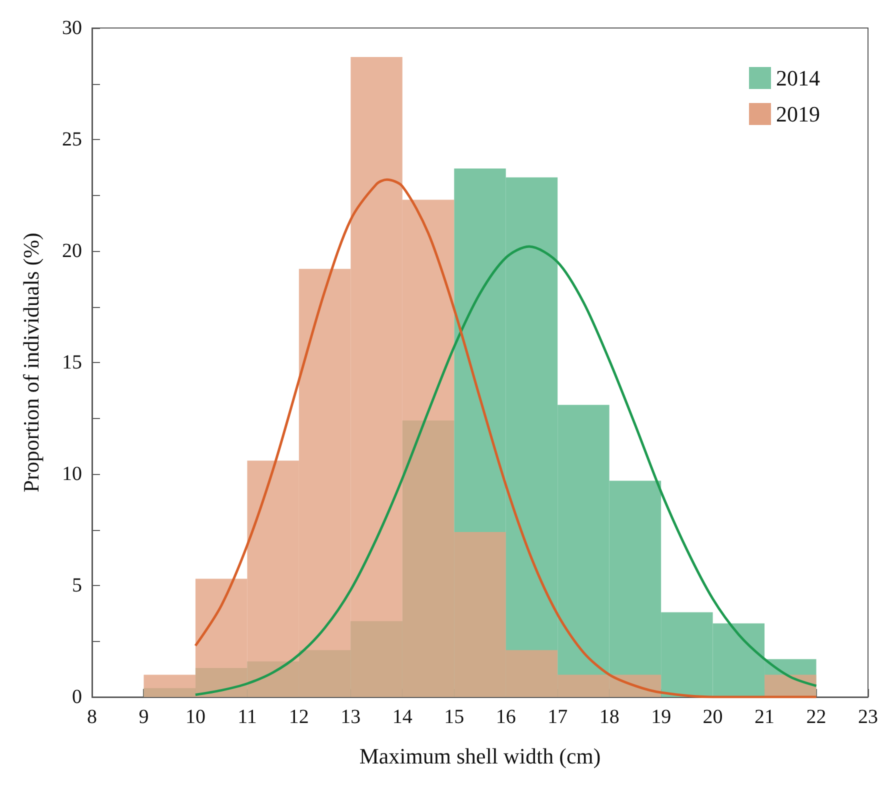 Image resolution: width=890 pixels, height=796 pixels. Describe the element at coordinates (402, 717) in the screenshot. I see `x-tick-label: 14` at that location.